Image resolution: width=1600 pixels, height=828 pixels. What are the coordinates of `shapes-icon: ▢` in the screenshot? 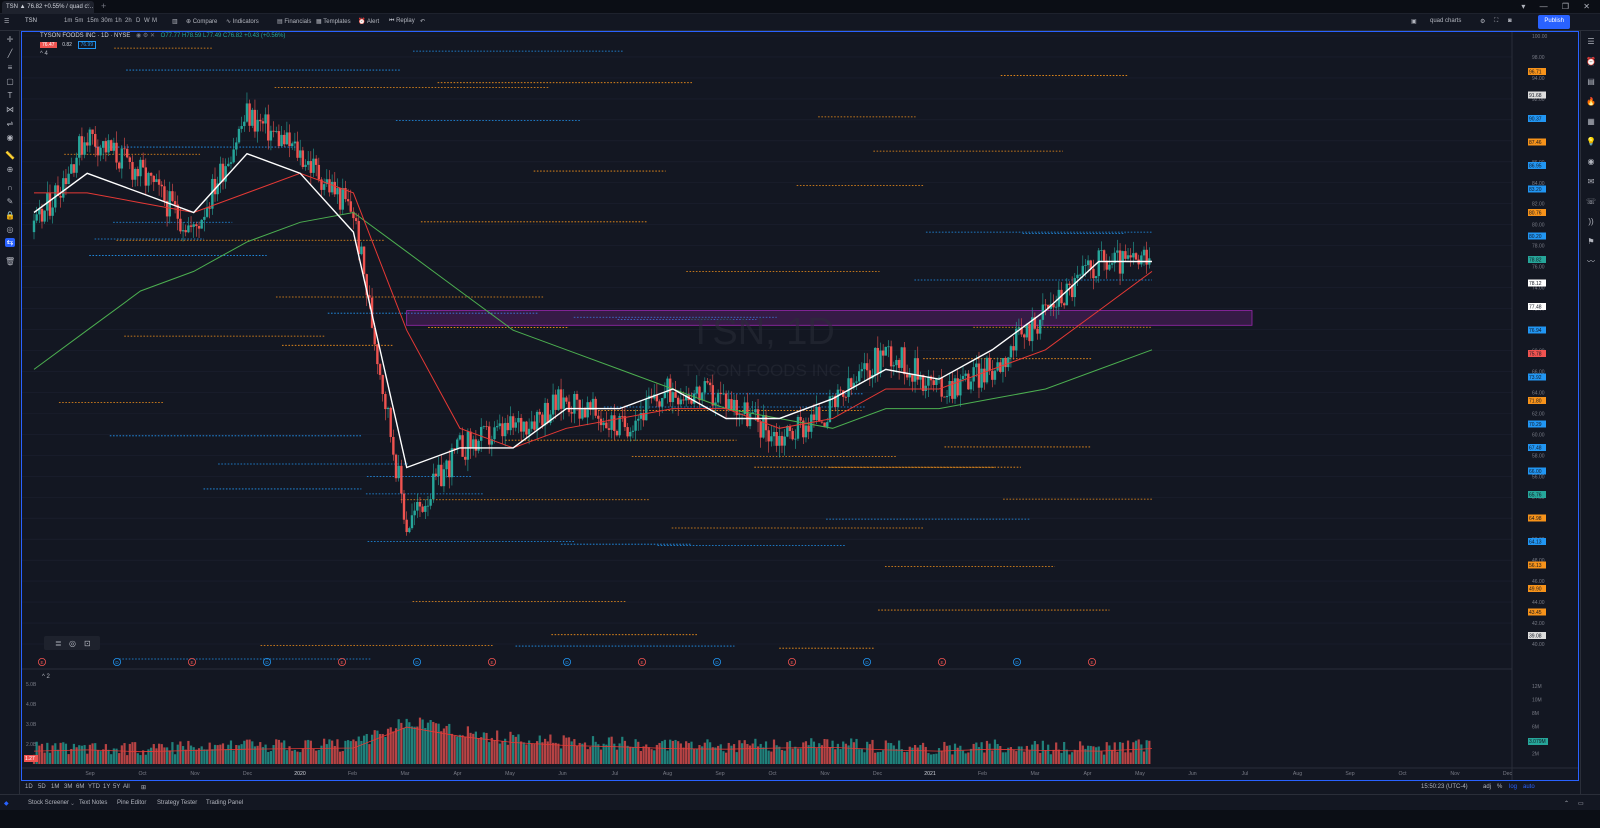 It's located at (10, 81).